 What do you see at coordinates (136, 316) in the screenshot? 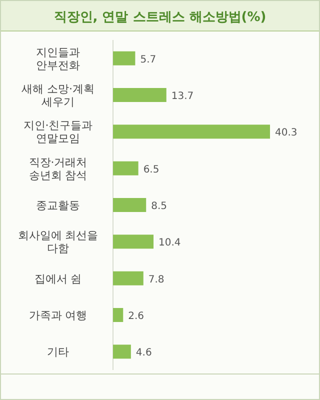
I see `data-label: 2.6` at bounding box center [136, 316].